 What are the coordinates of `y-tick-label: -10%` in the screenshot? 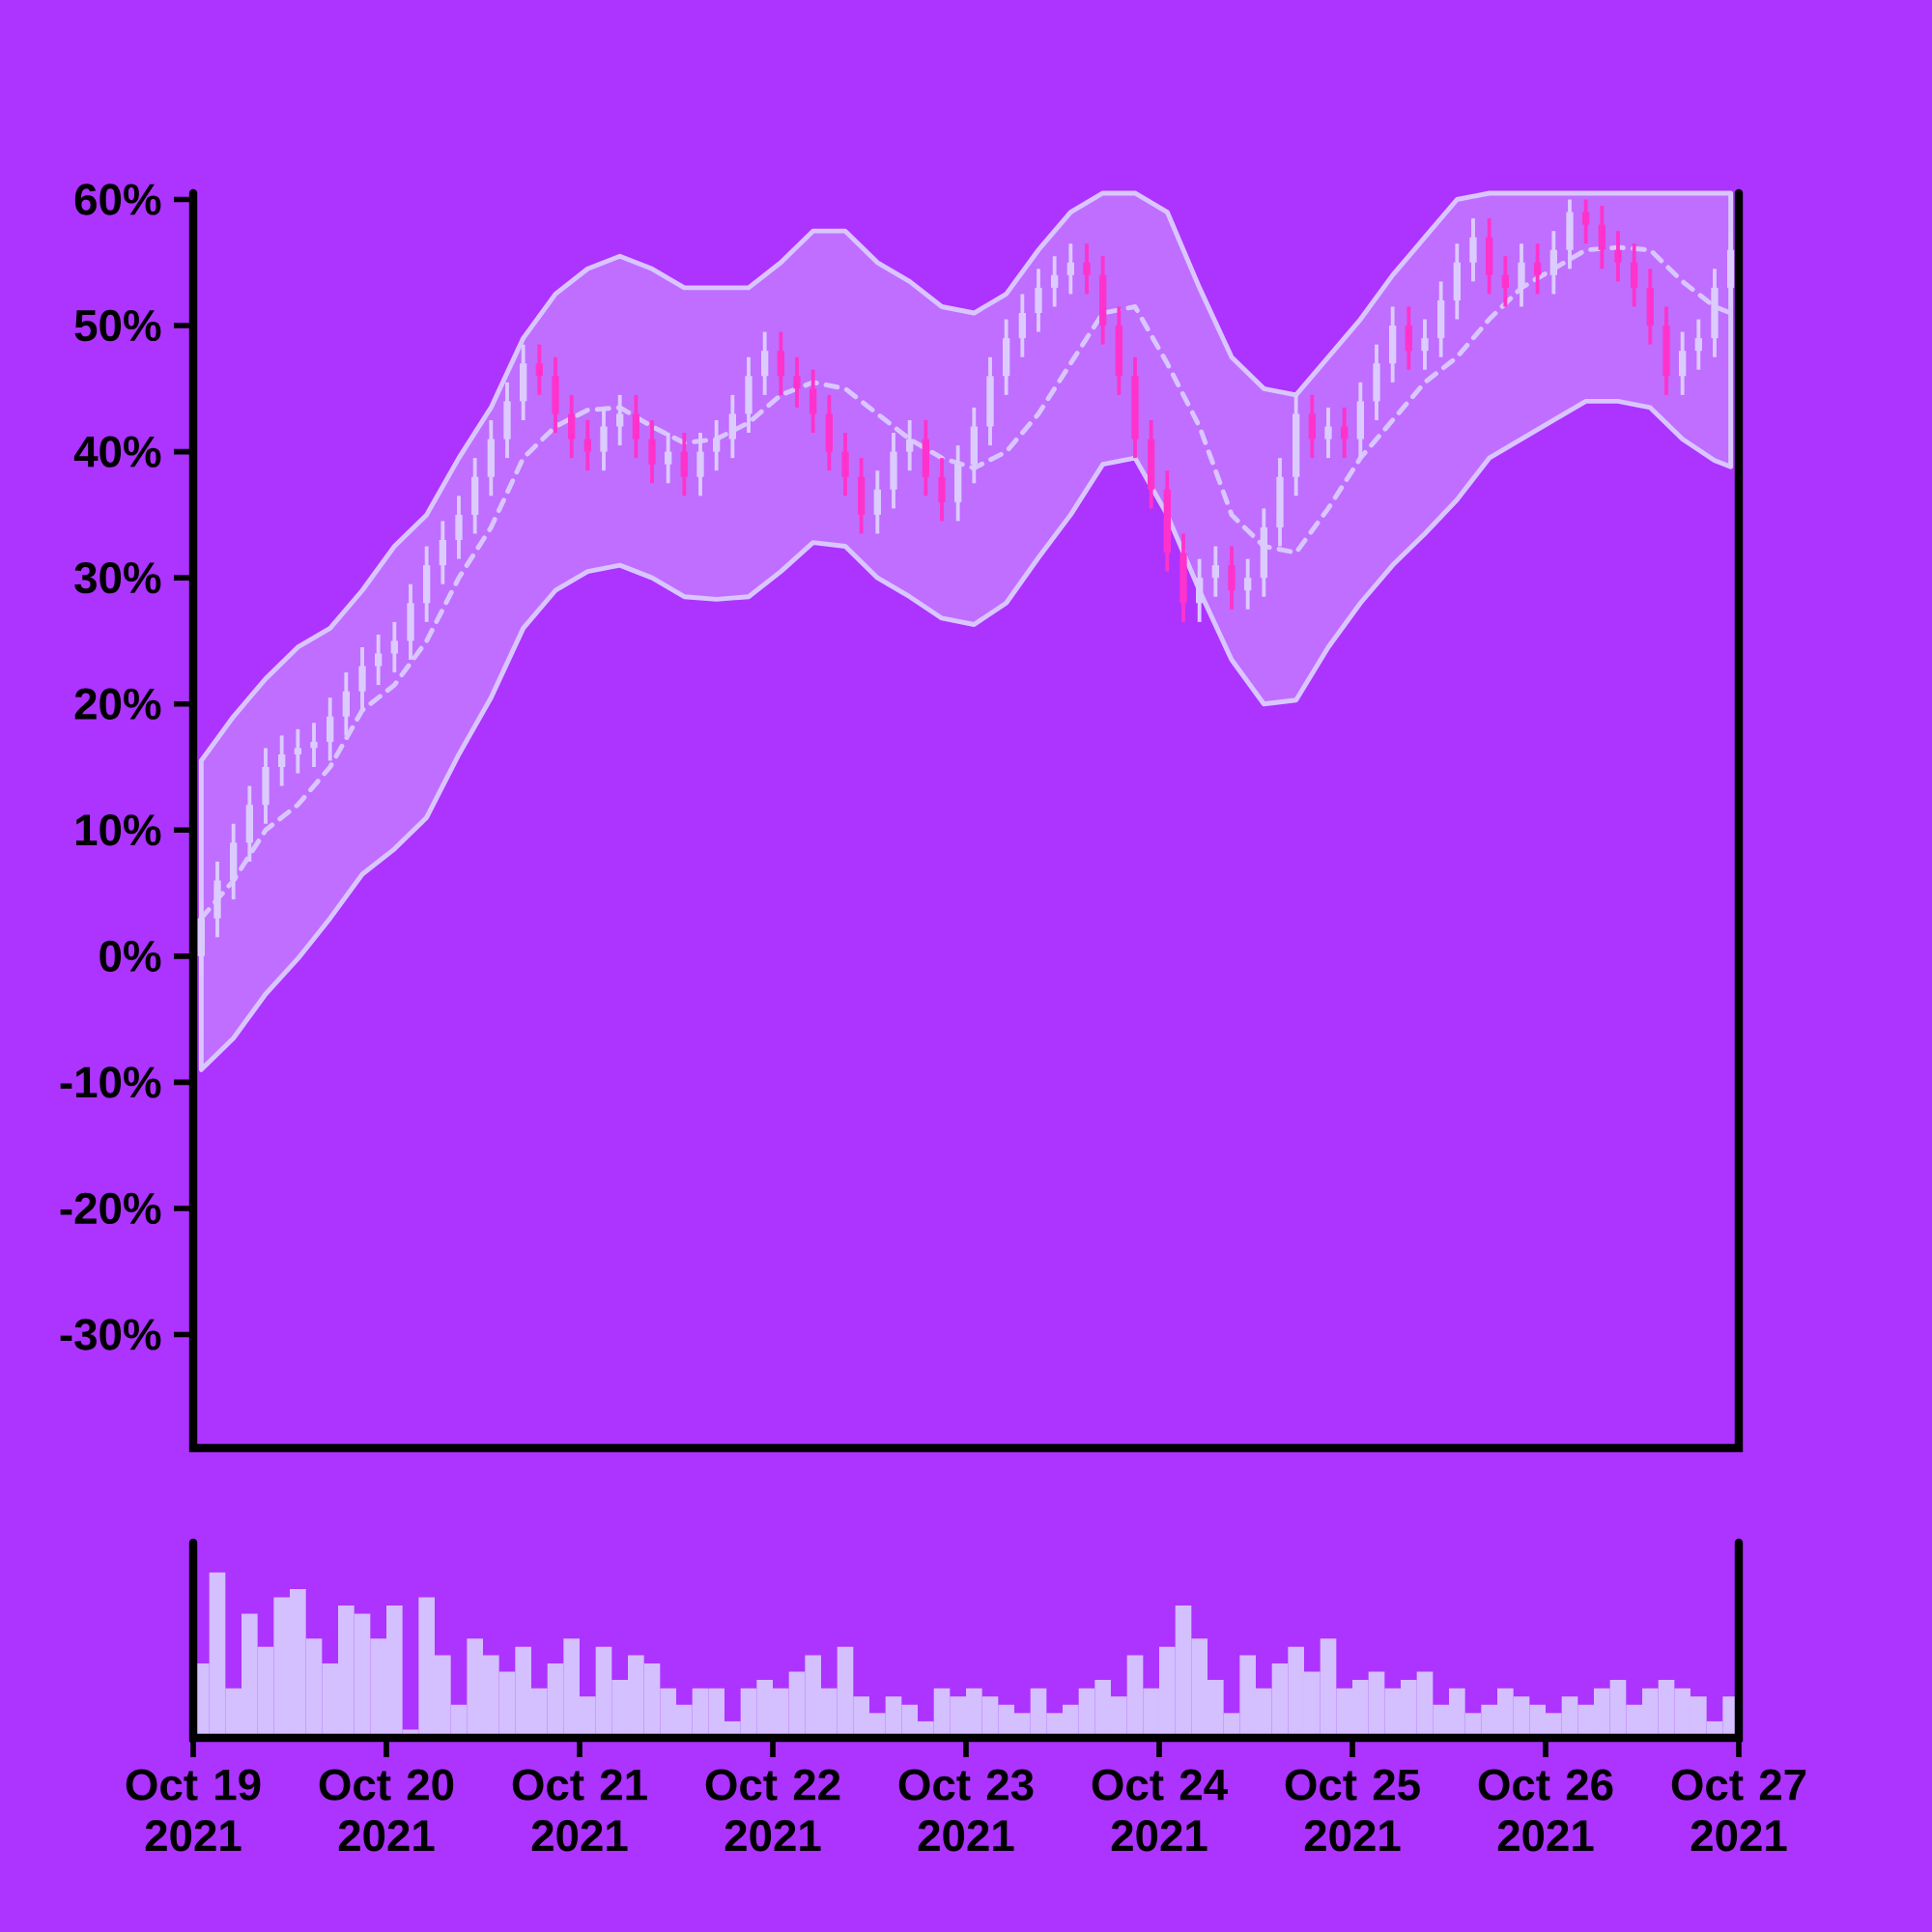 It's located at (110, 1082).